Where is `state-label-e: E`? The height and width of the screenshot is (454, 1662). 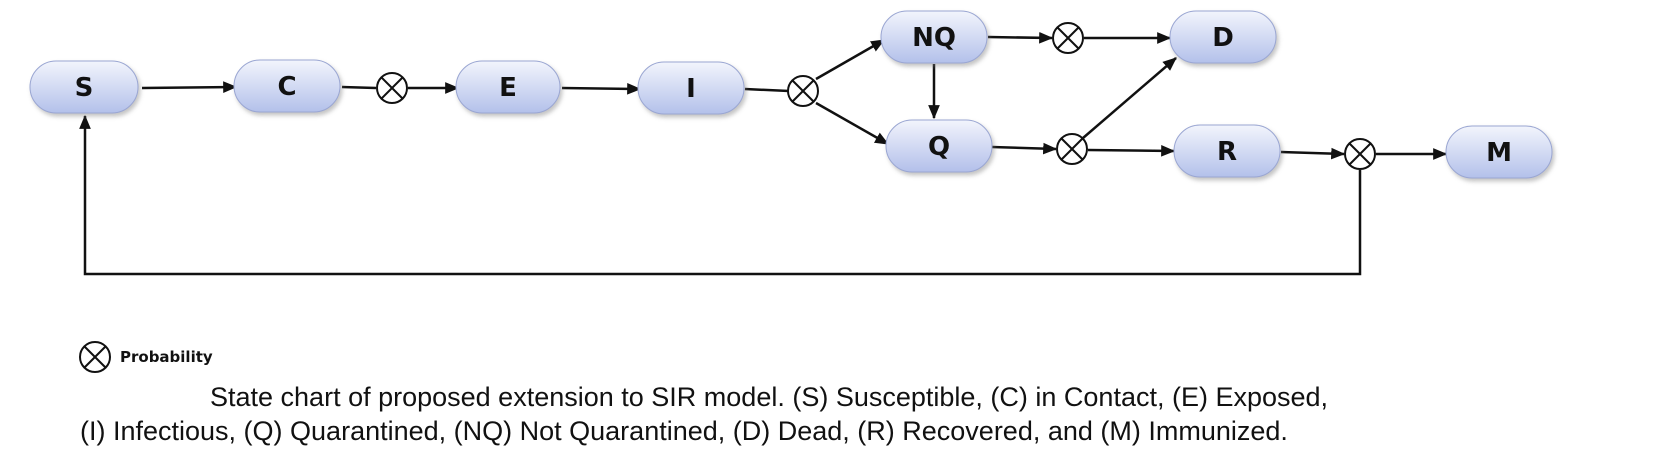 state-label-e: E is located at coordinates (508, 88).